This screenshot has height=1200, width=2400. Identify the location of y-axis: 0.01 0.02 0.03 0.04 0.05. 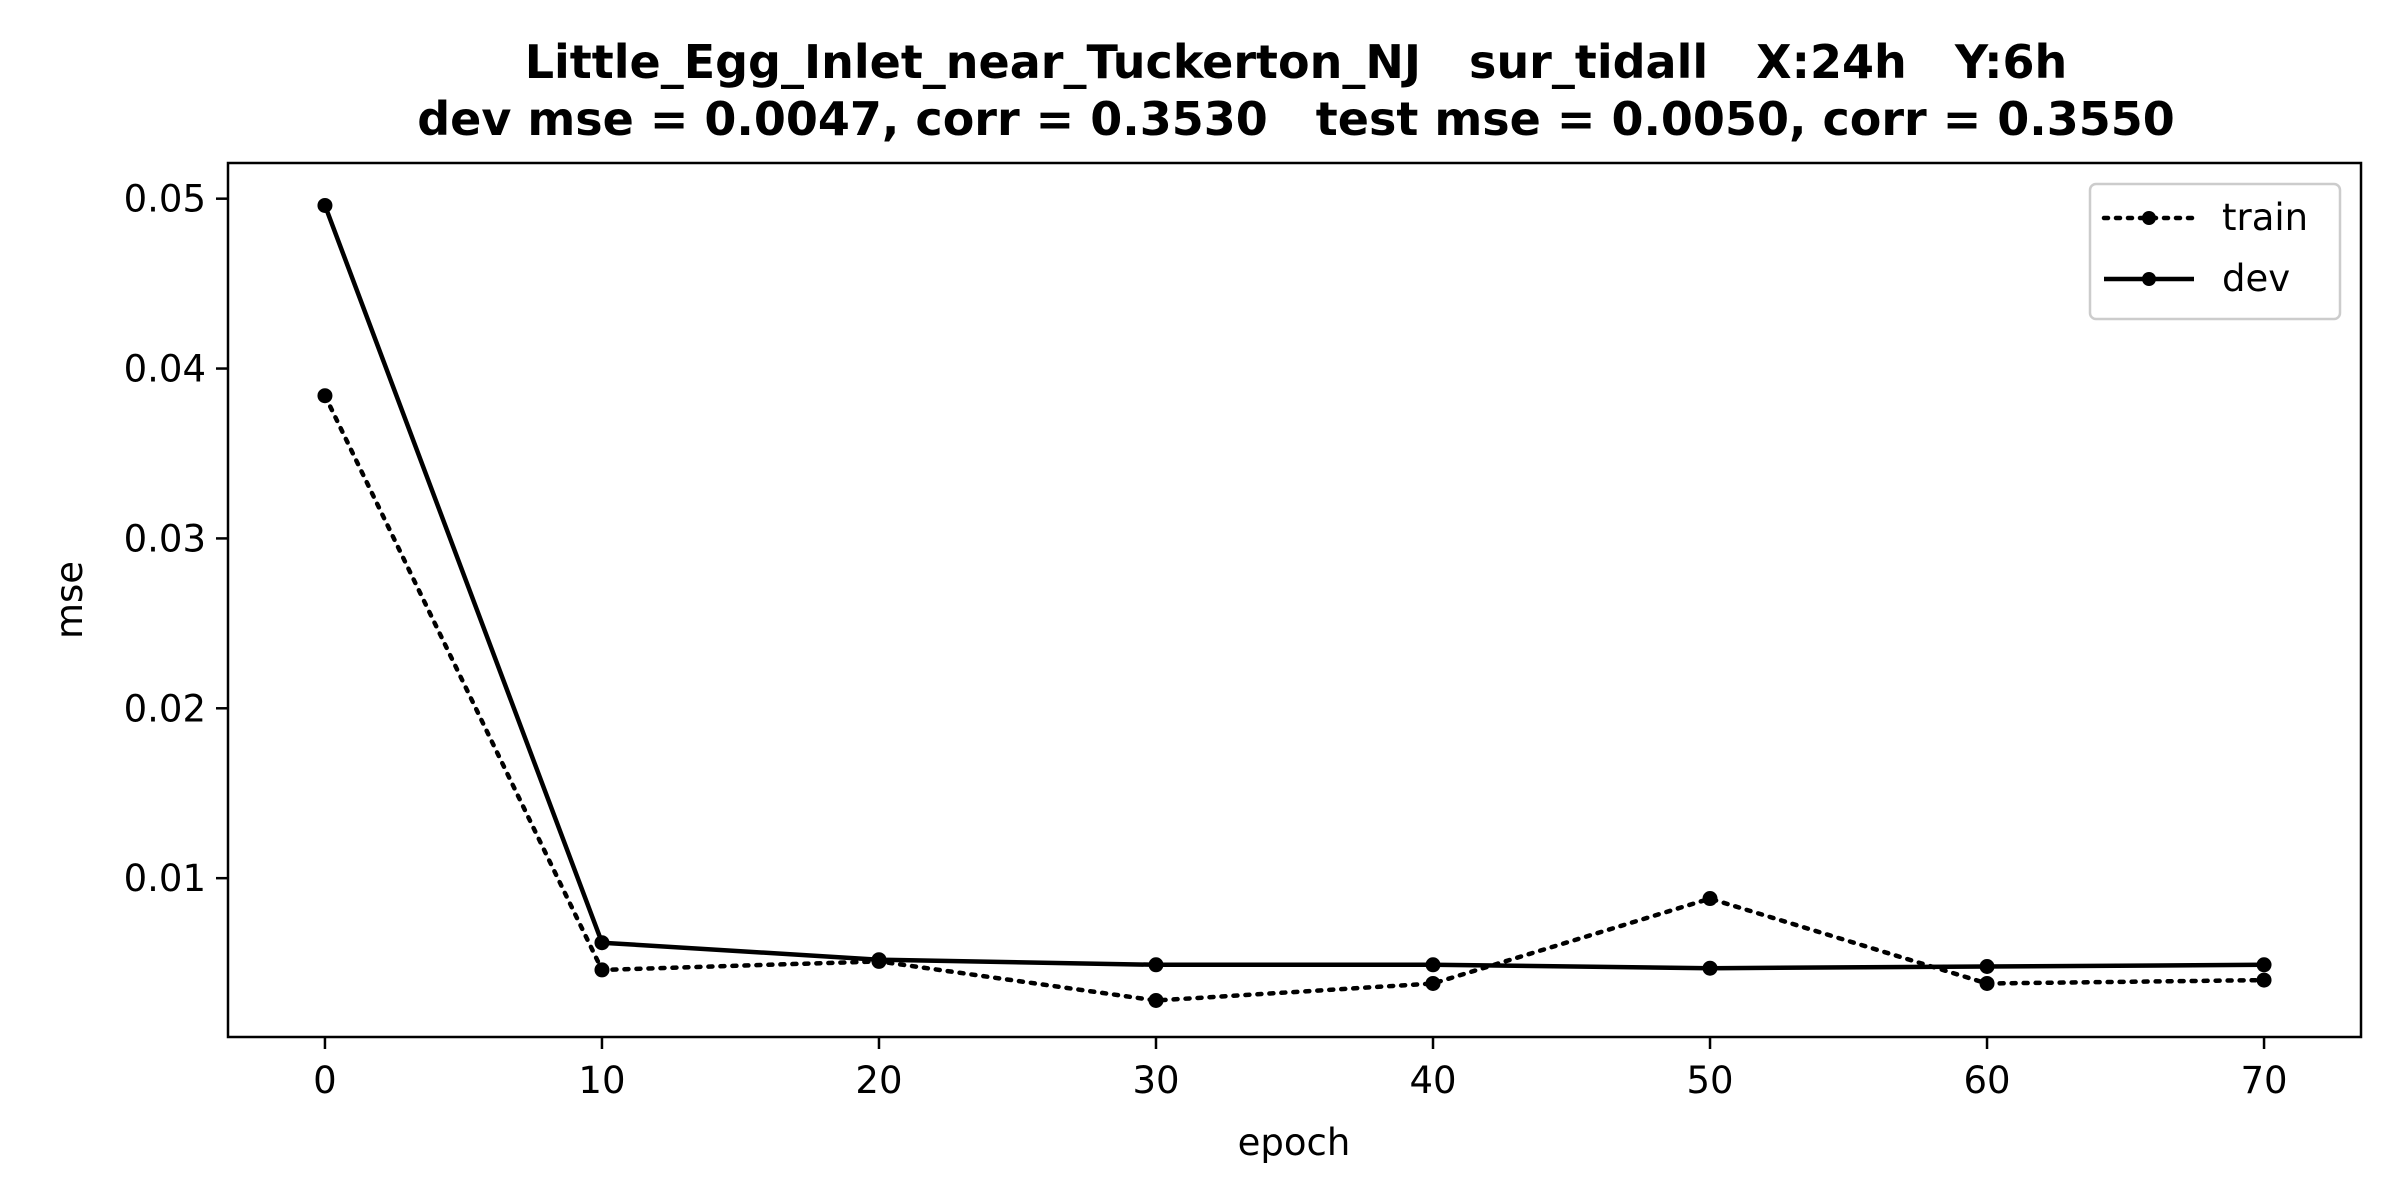
(176, 539).